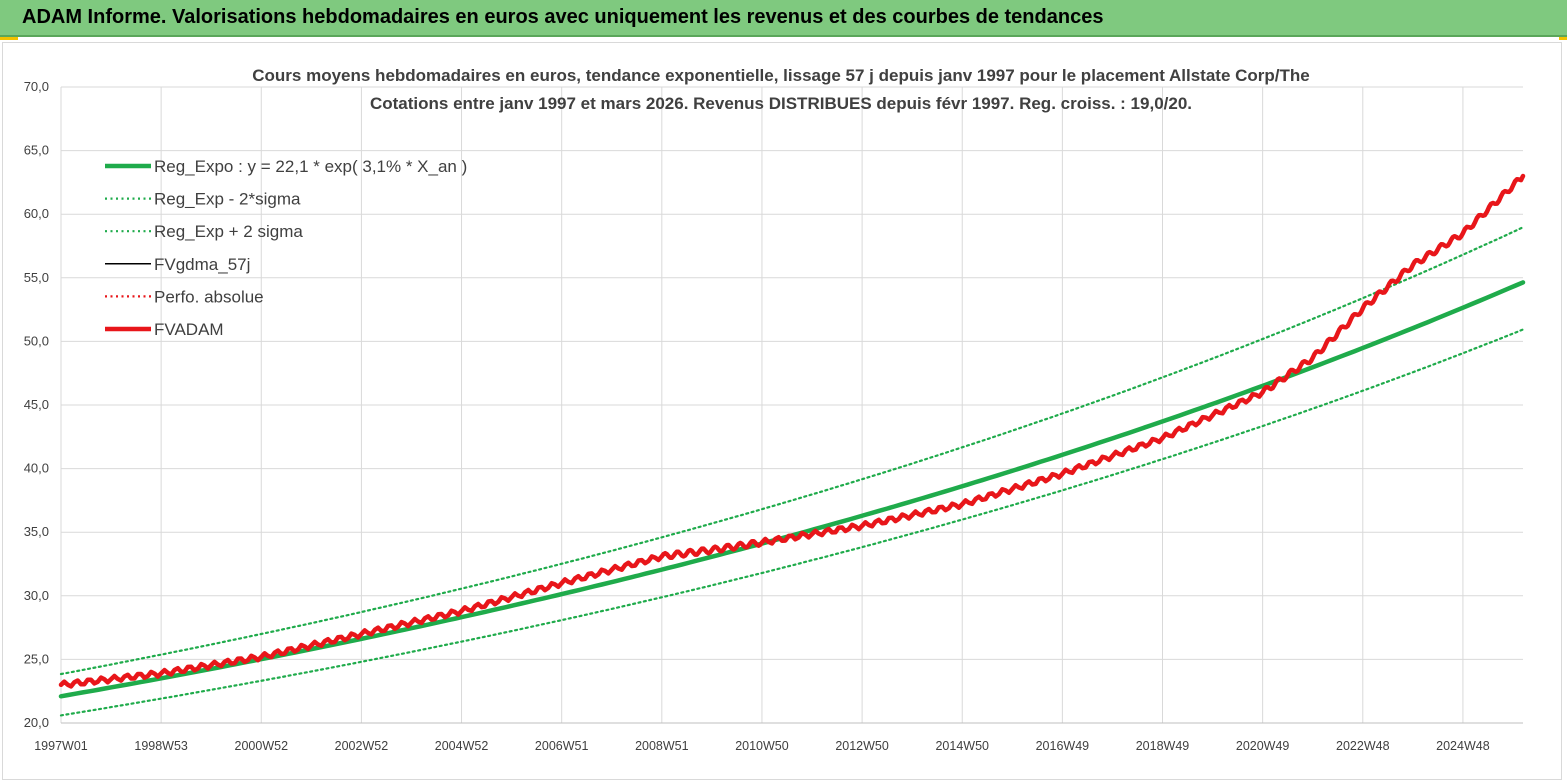 This screenshot has height=783, width=1567. What do you see at coordinates (36, 277) in the screenshot?
I see `y-tick-label: 55,0` at bounding box center [36, 277].